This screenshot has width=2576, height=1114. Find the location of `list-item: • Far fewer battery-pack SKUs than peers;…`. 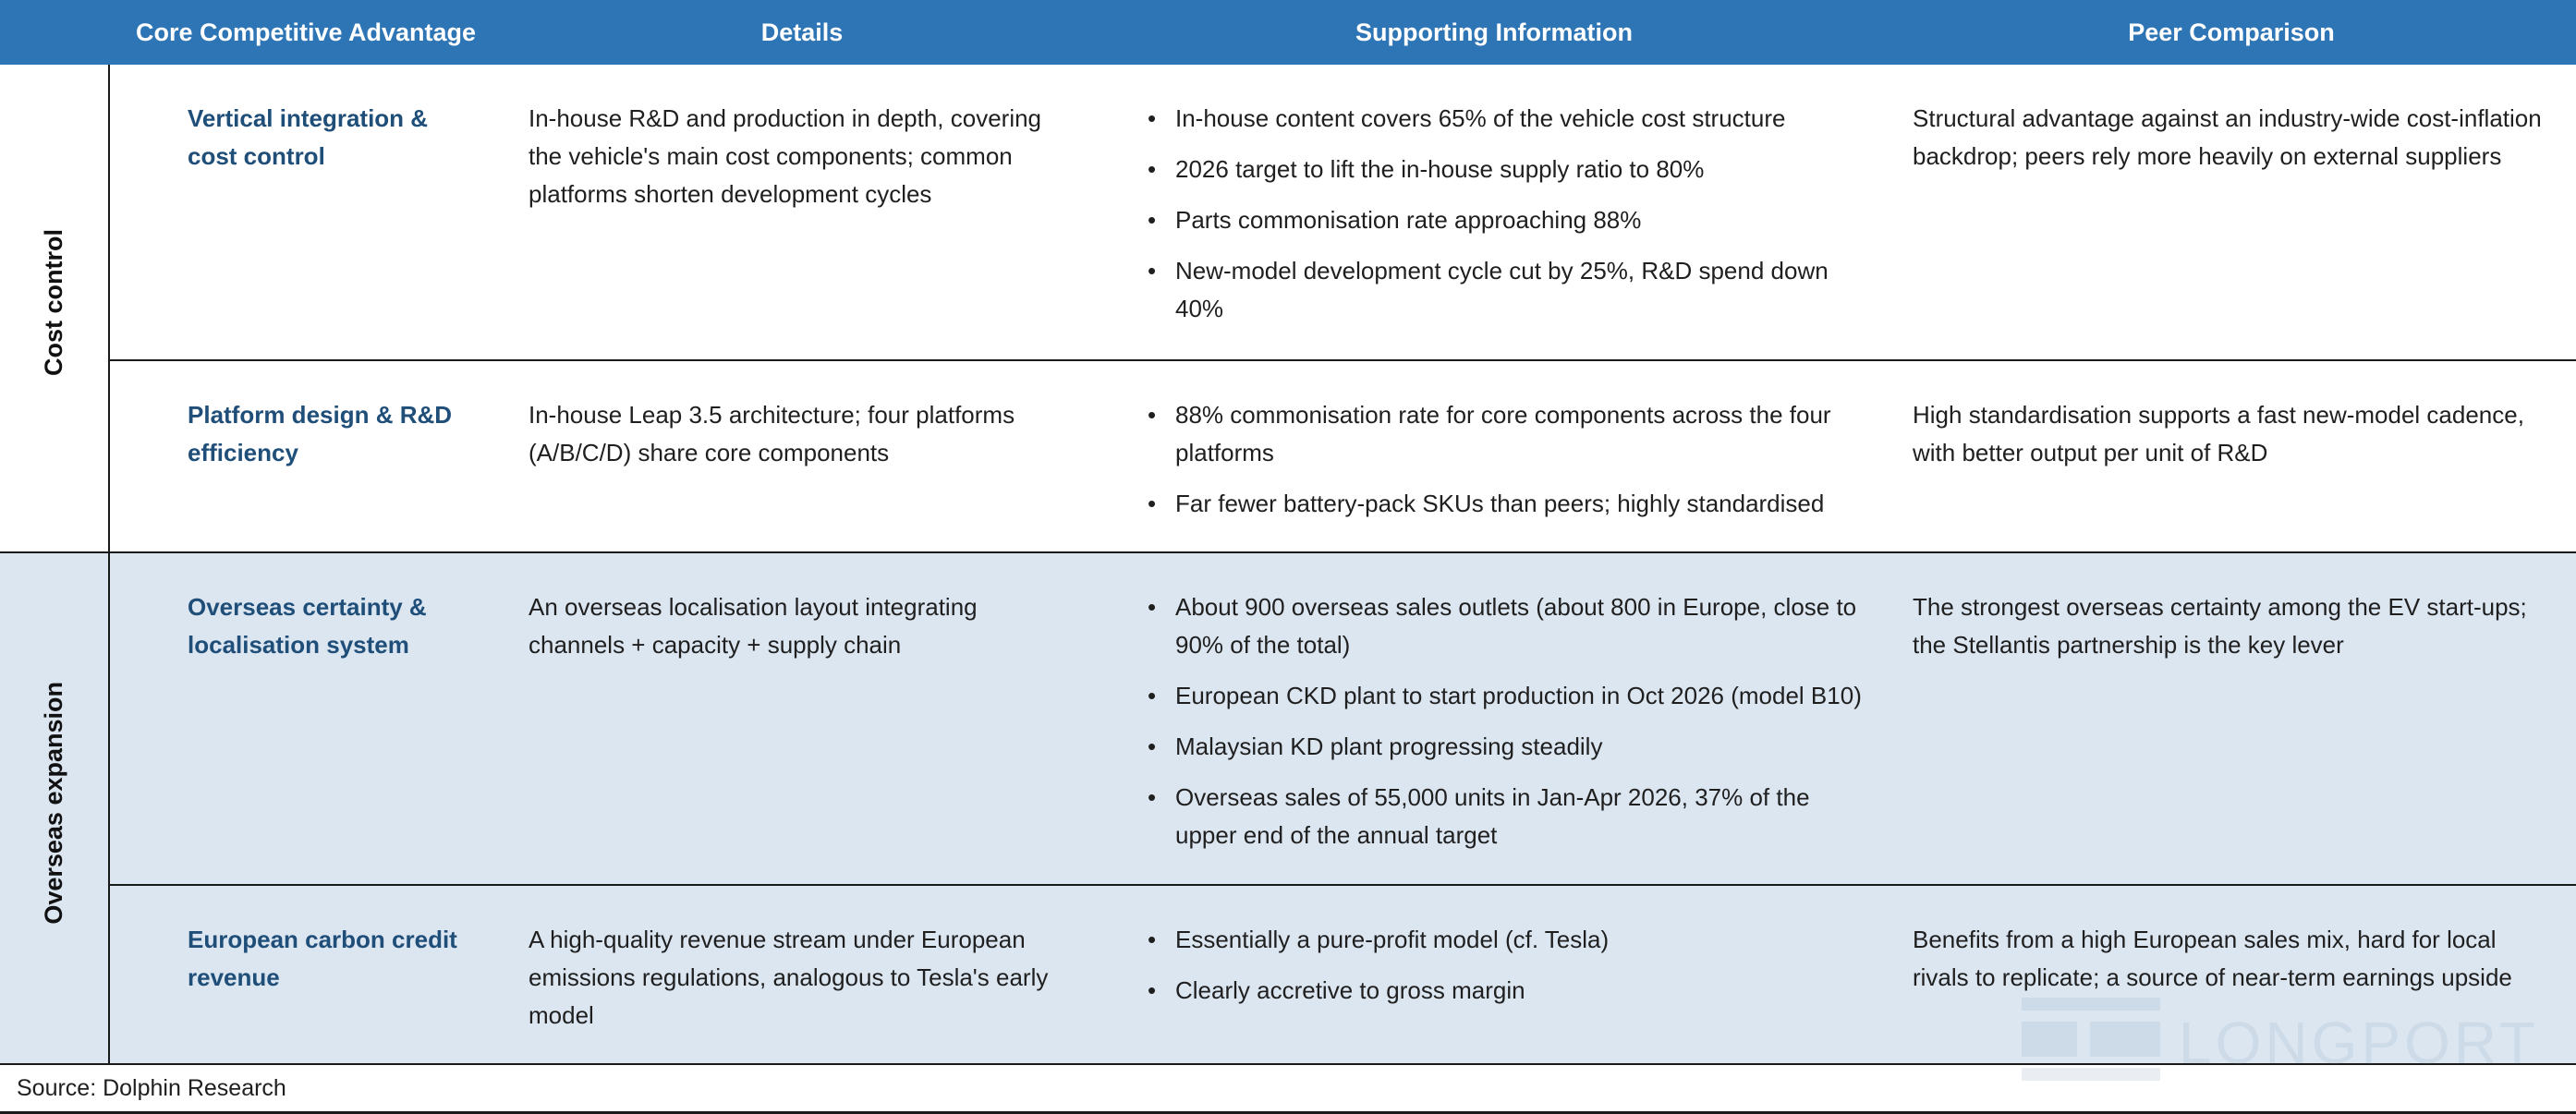

list-item: • Far fewer battery-pack SKUs than peers;… is located at coordinates (1506, 504).